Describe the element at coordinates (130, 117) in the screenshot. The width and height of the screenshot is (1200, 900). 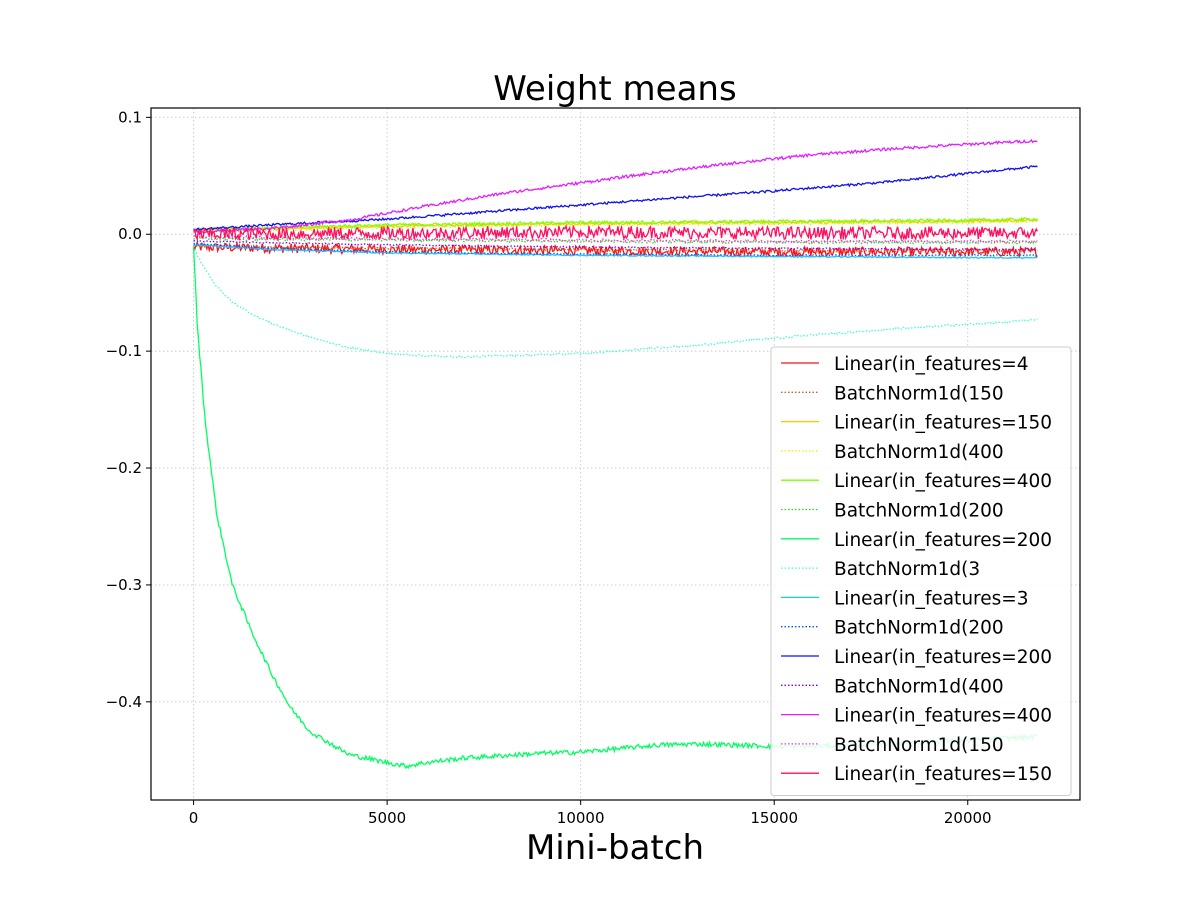
I see `y-tick-label: 0.1` at that location.